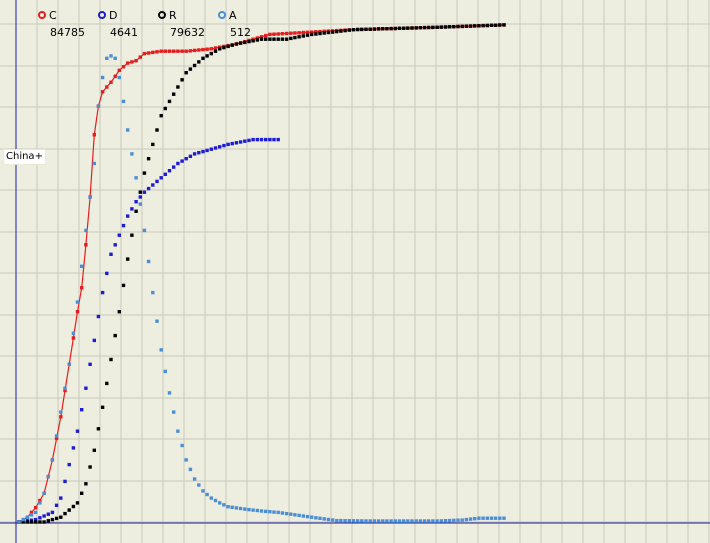 The width and height of the screenshot is (710, 543). I want to click on legend-value: 4641, so click(124, 32).